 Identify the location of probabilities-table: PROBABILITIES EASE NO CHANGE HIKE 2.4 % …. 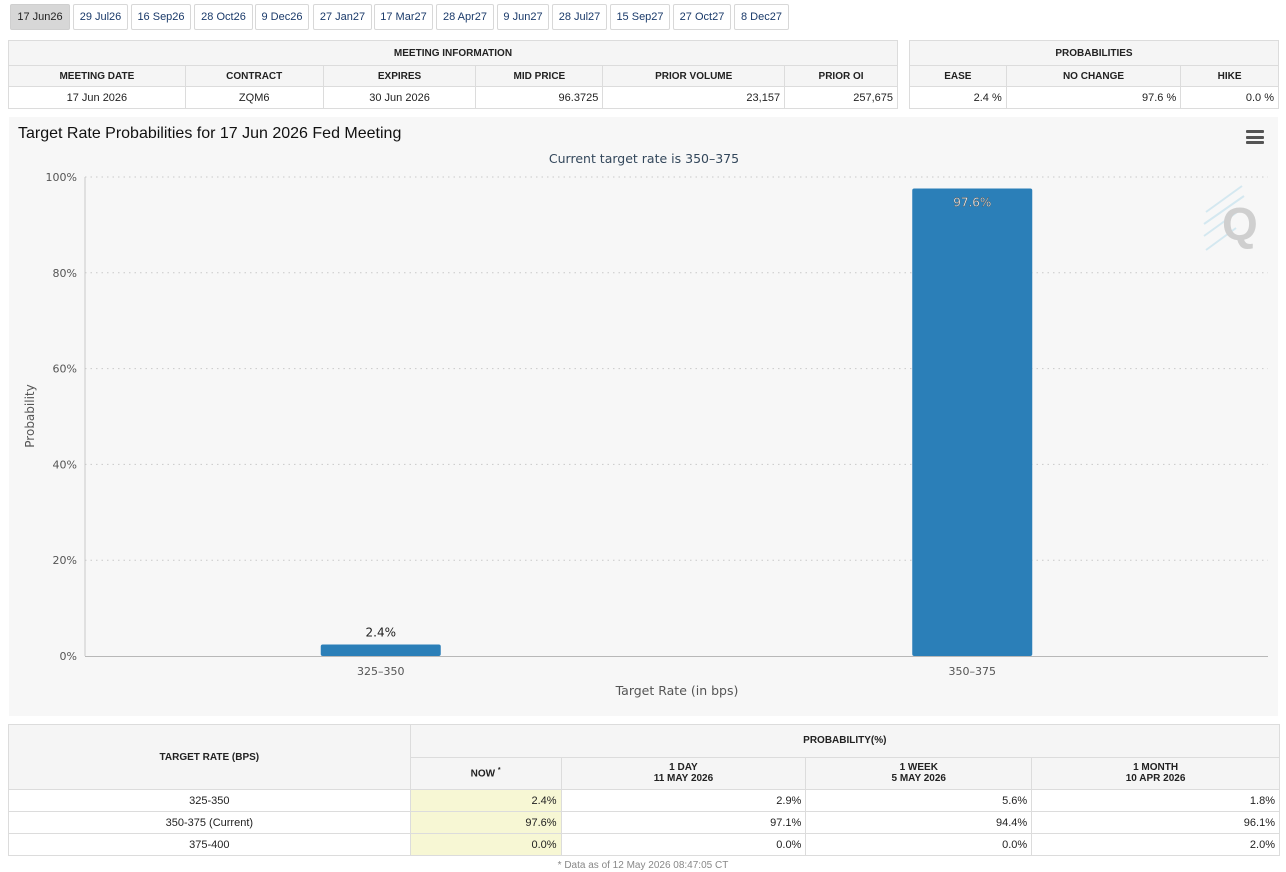
(1094, 74).